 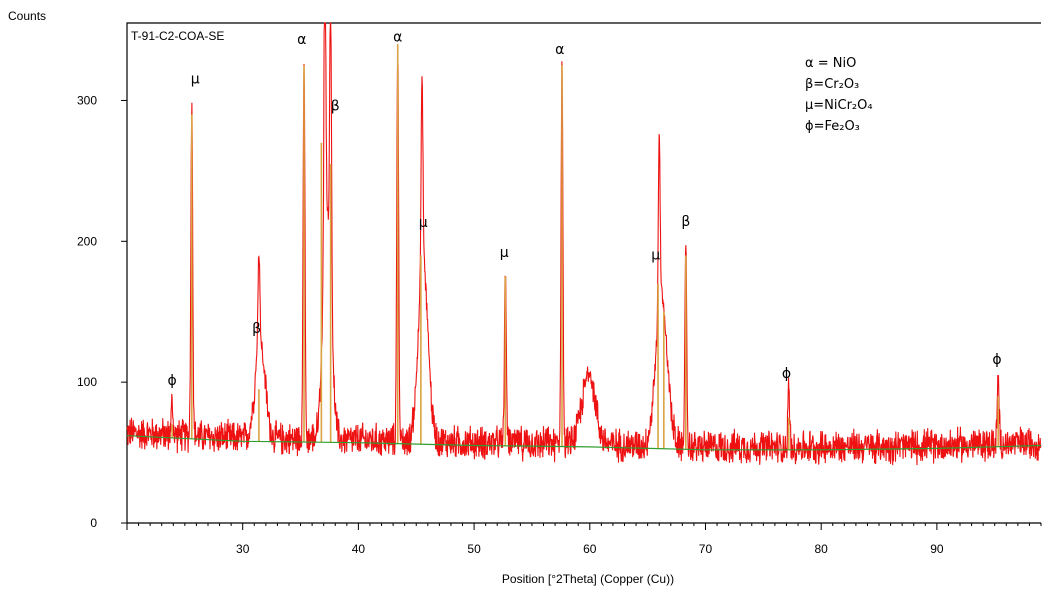 I want to click on legend-entry: ϕ=Fe₂O₃, so click(x=832, y=126).